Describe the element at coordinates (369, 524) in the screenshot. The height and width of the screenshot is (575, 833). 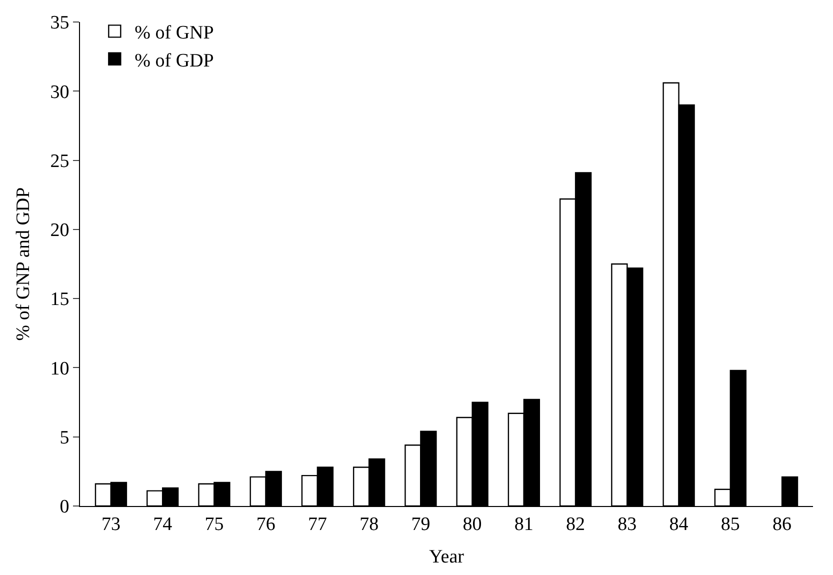
I see `x-tick-label: 78` at that location.